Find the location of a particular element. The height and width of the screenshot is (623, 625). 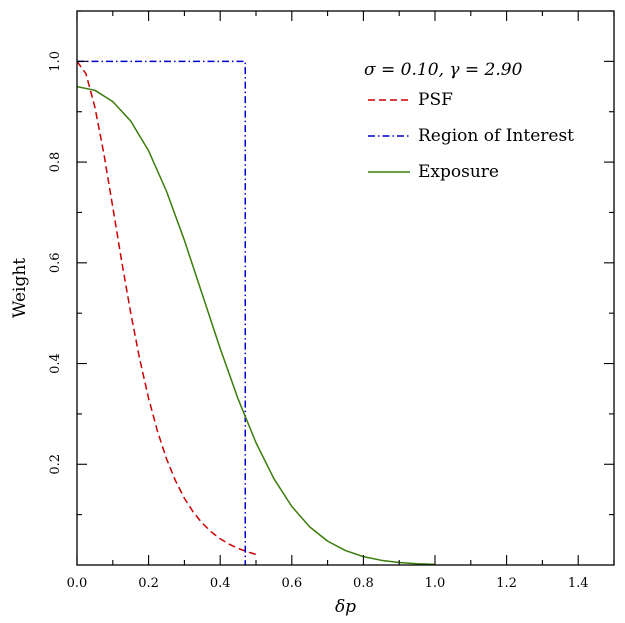

y-tick-label: 0.4 is located at coordinates (55, 363).